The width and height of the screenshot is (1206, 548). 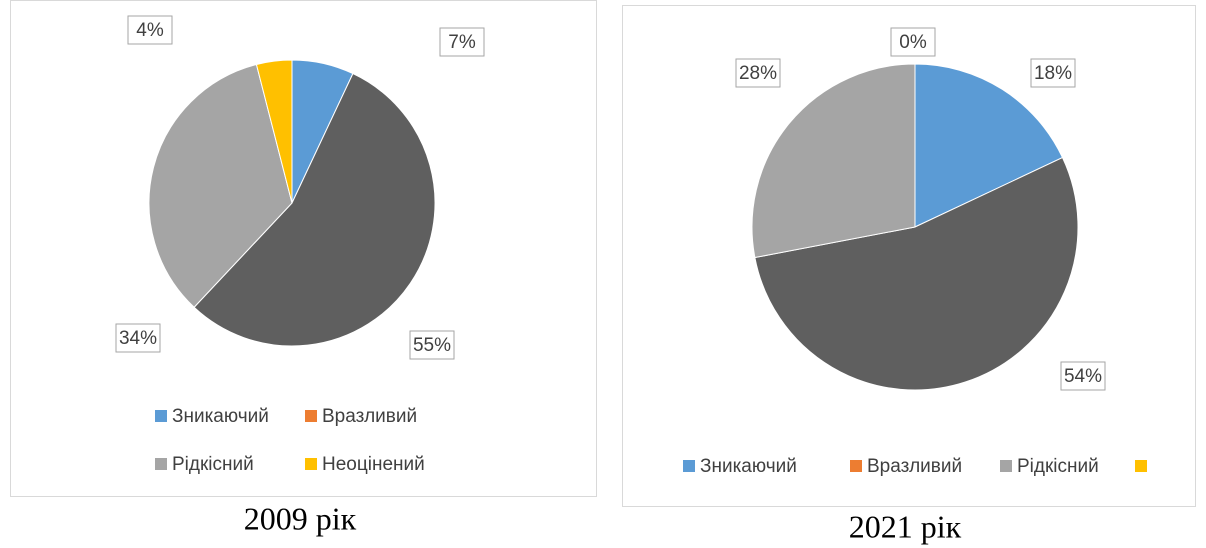 I want to click on data-label: 7%, so click(x=462, y=42).